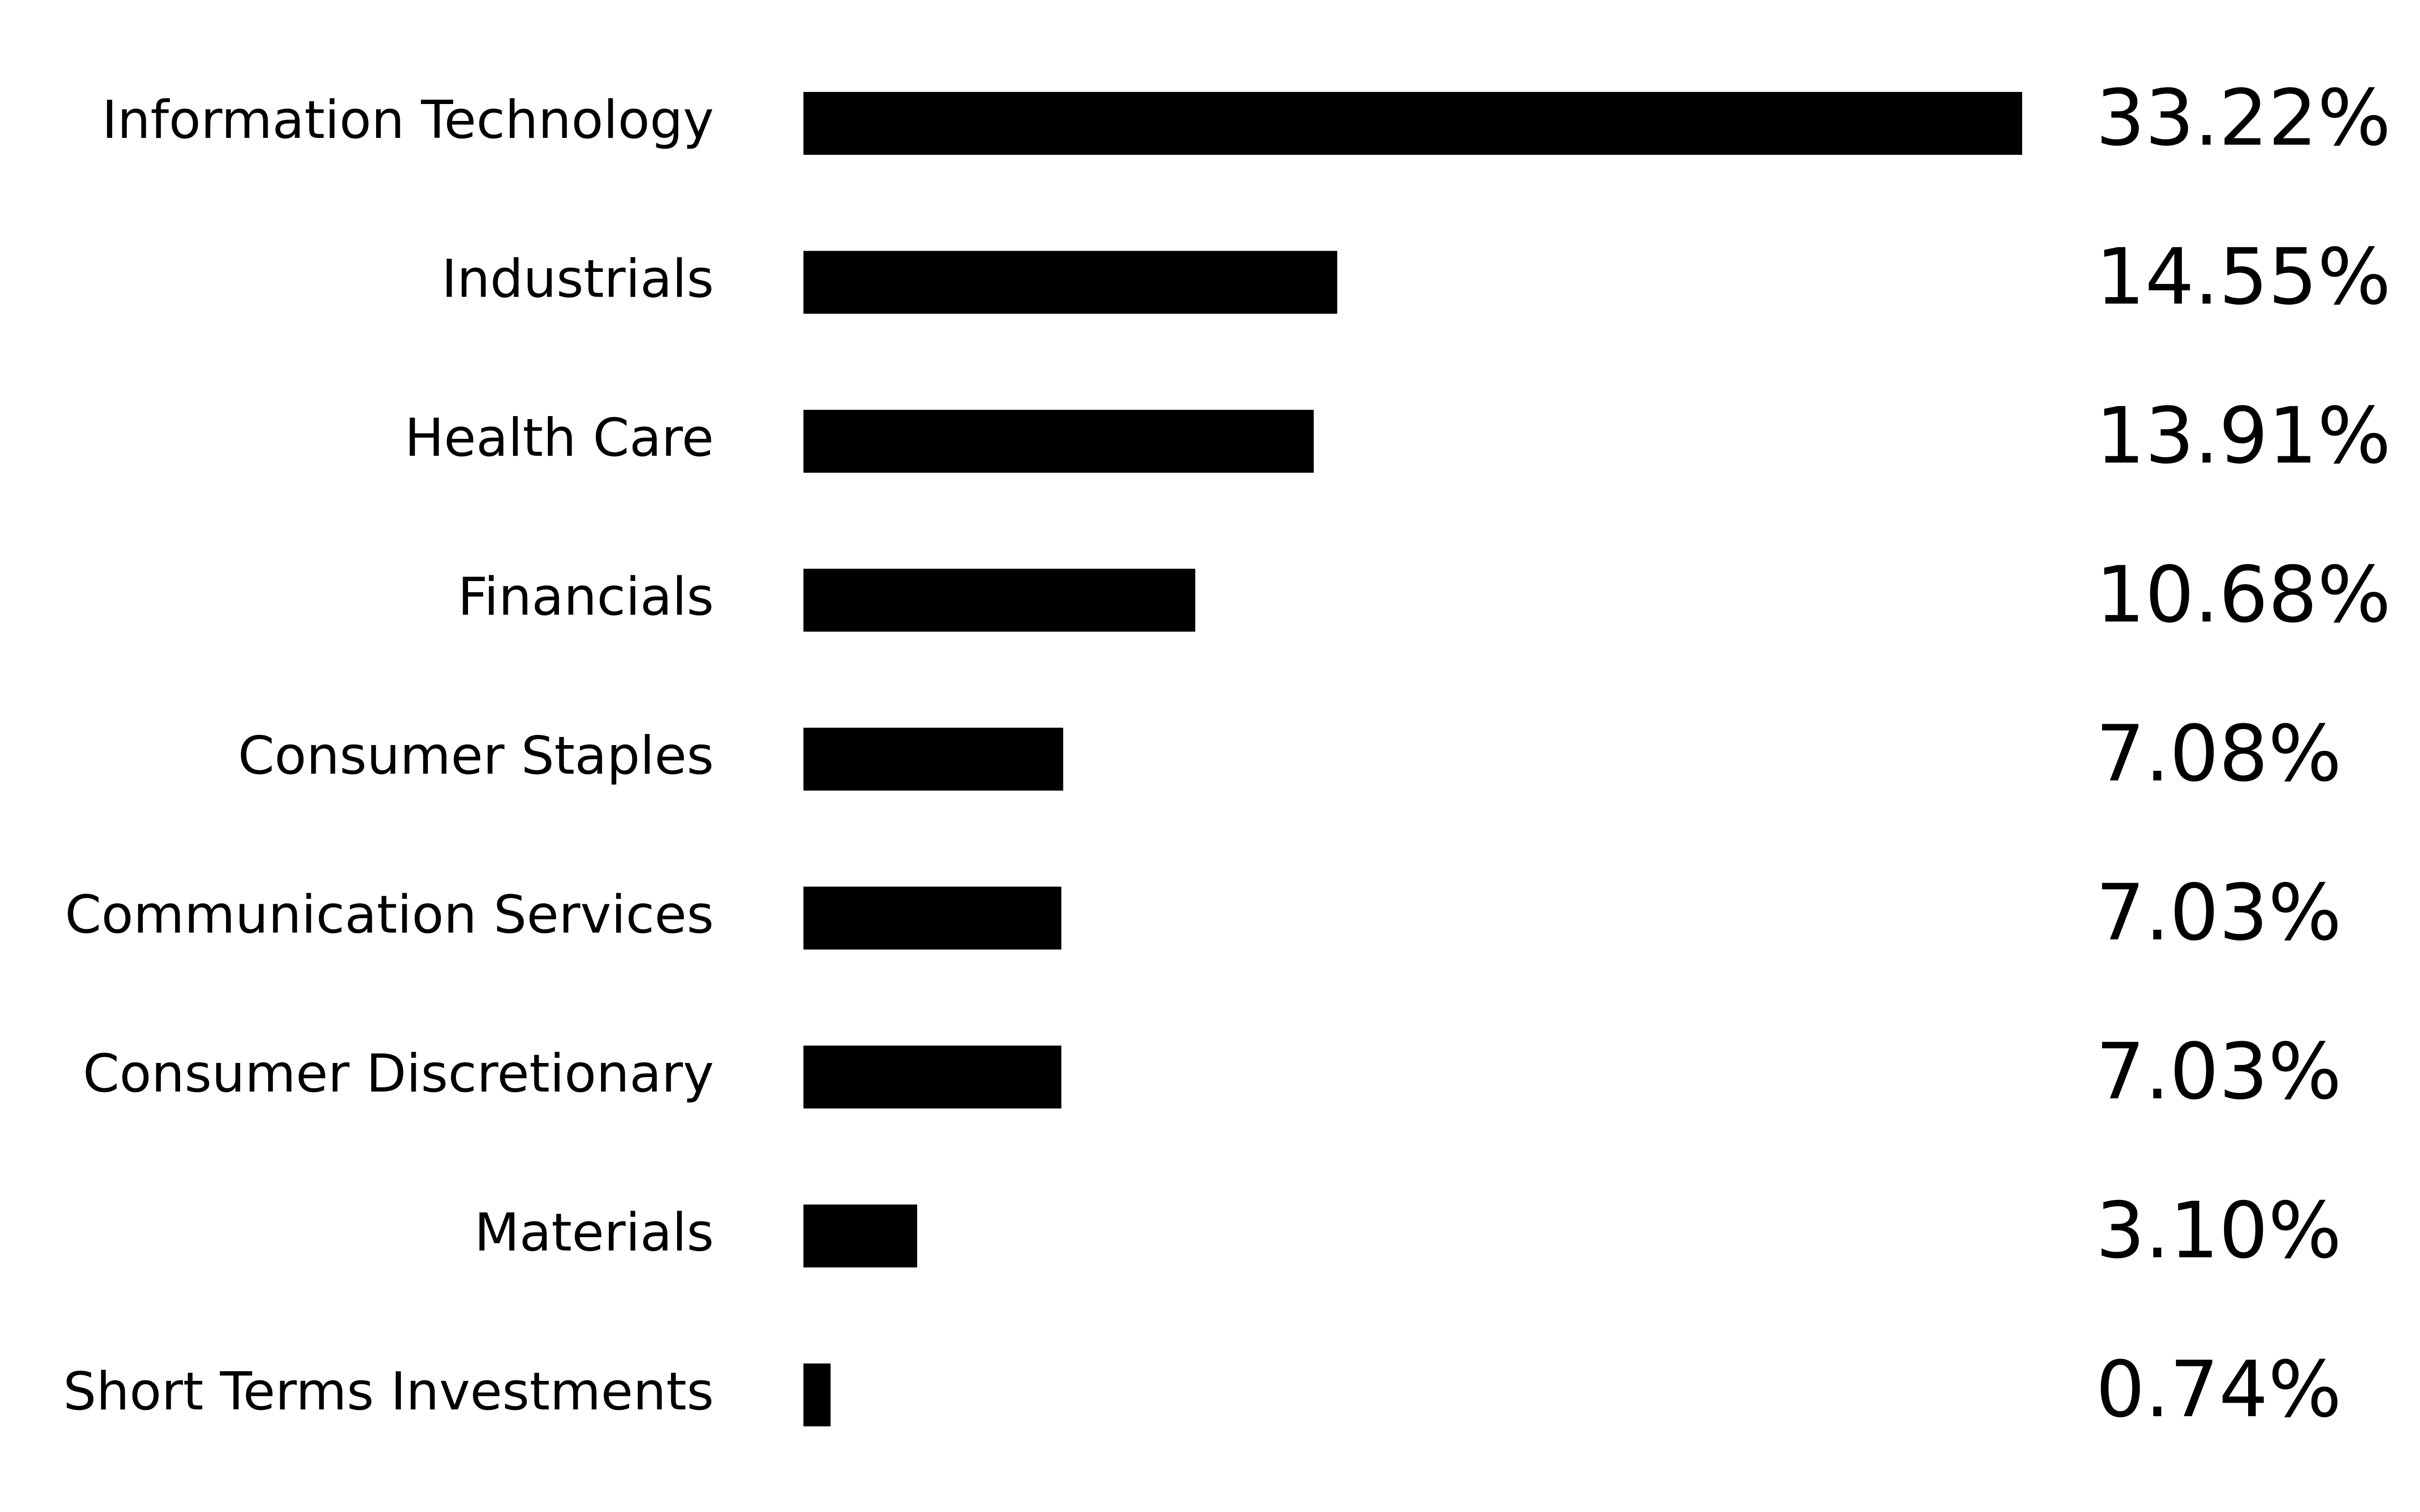  What do you see at coordinates (388, 1392) in the screenshot?
I see `category-label: Short Terms Investments` at bounding box center [388, 1392].